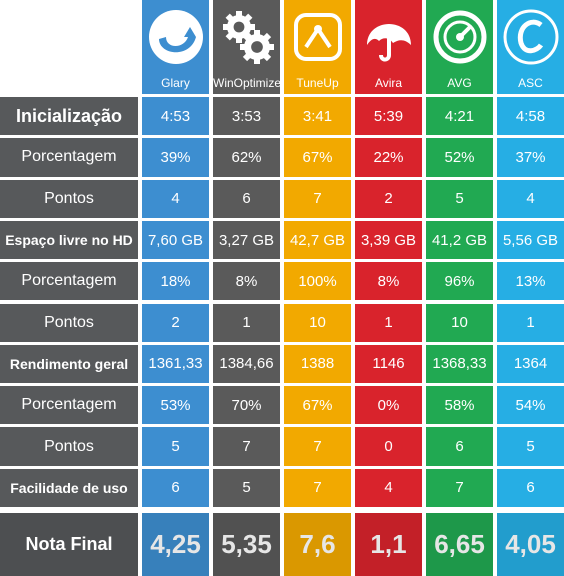  Describe the element at coordinates (246, 157) in the screenshot. I see `table-cell: 62%` at that location.